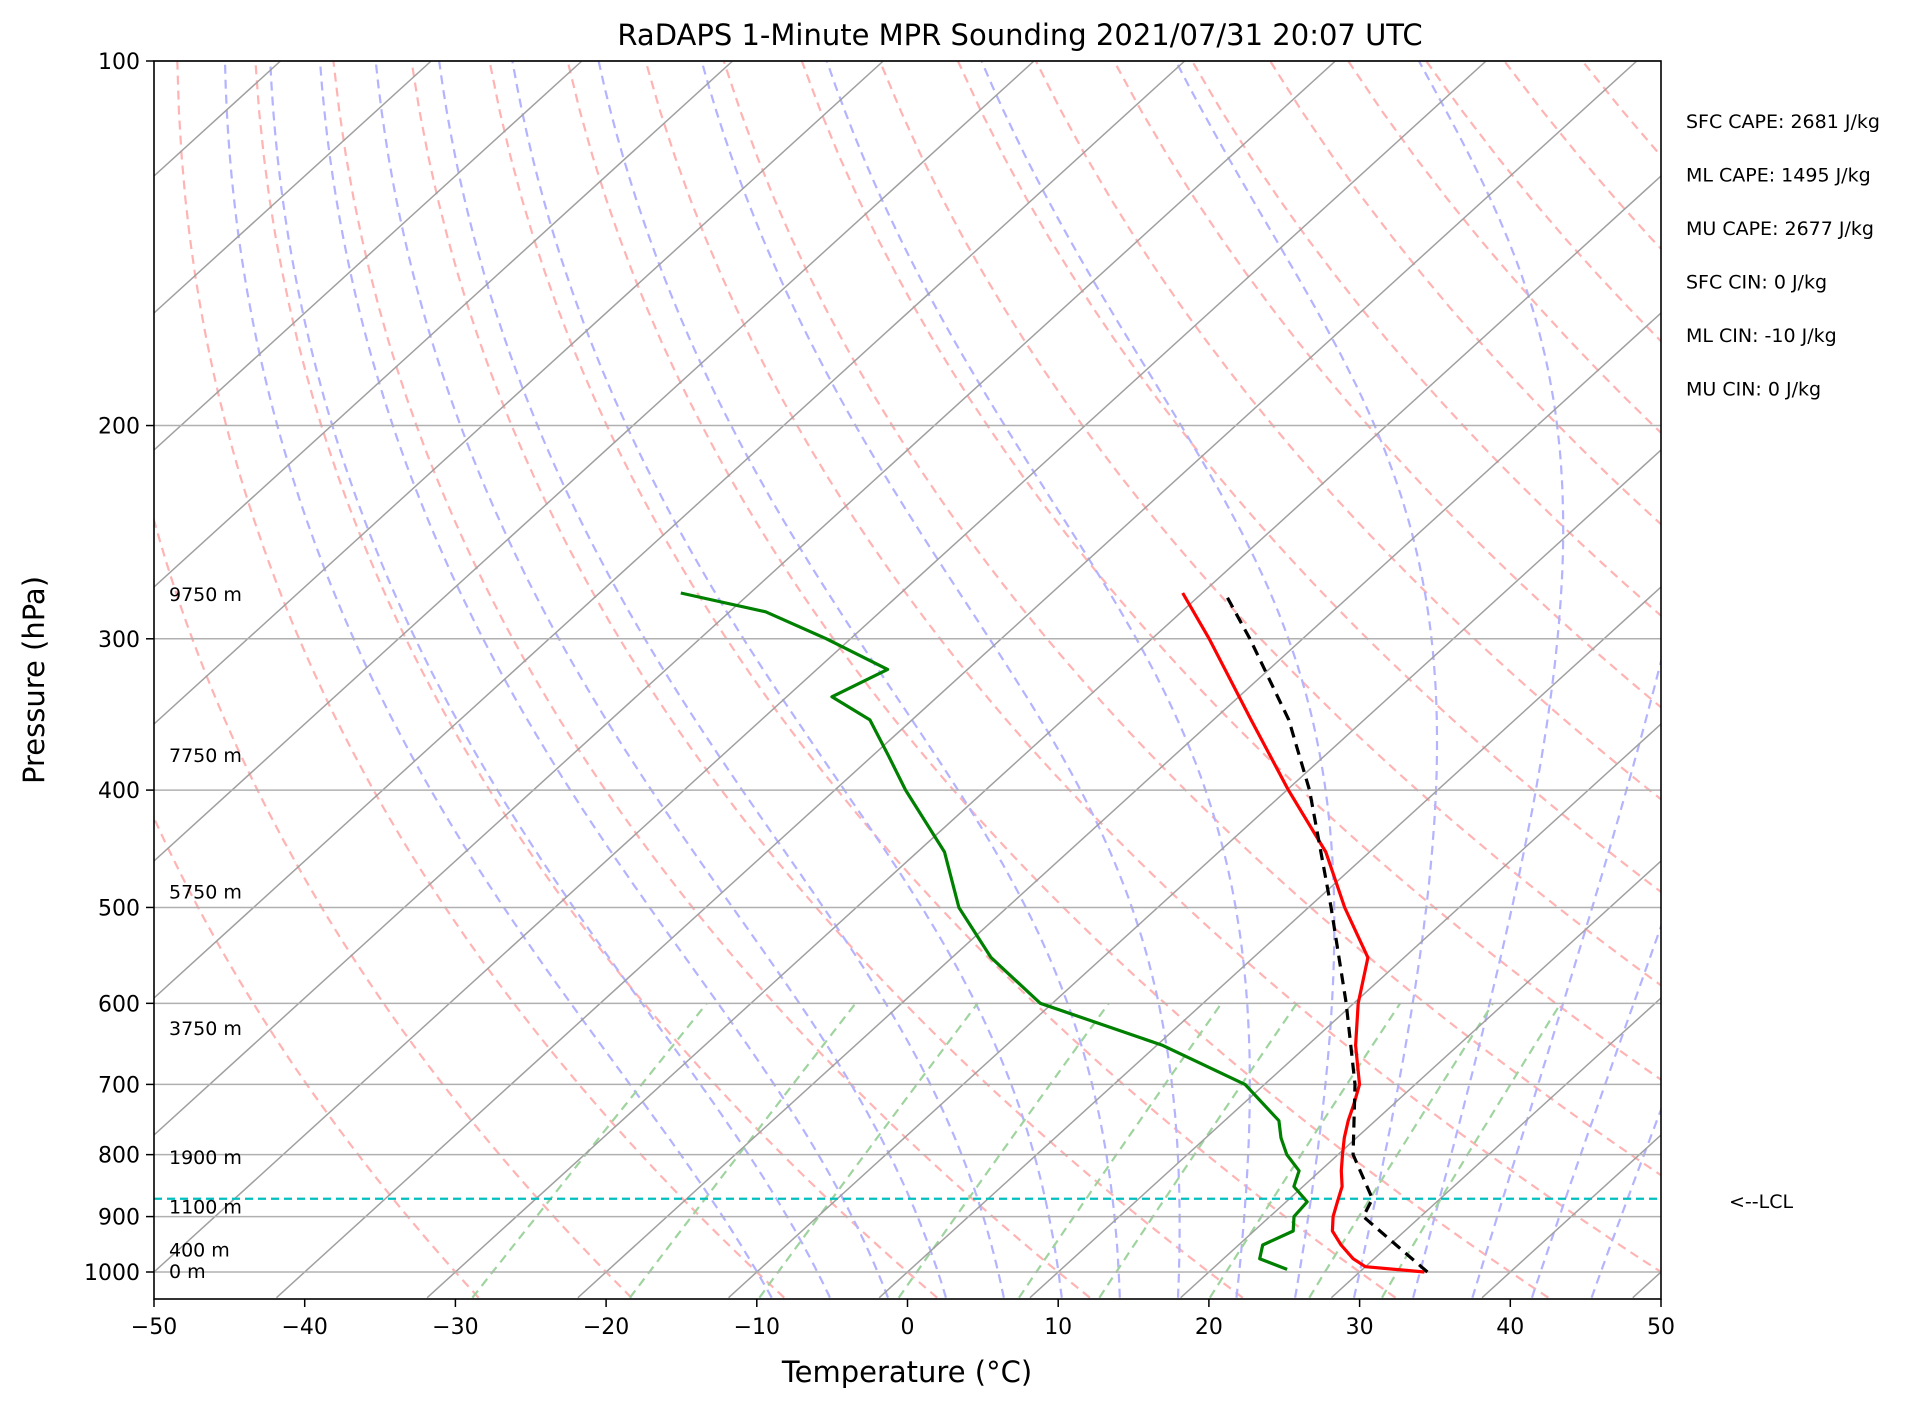  I want to click on x-tick-label: −50, so click(154, 1327).